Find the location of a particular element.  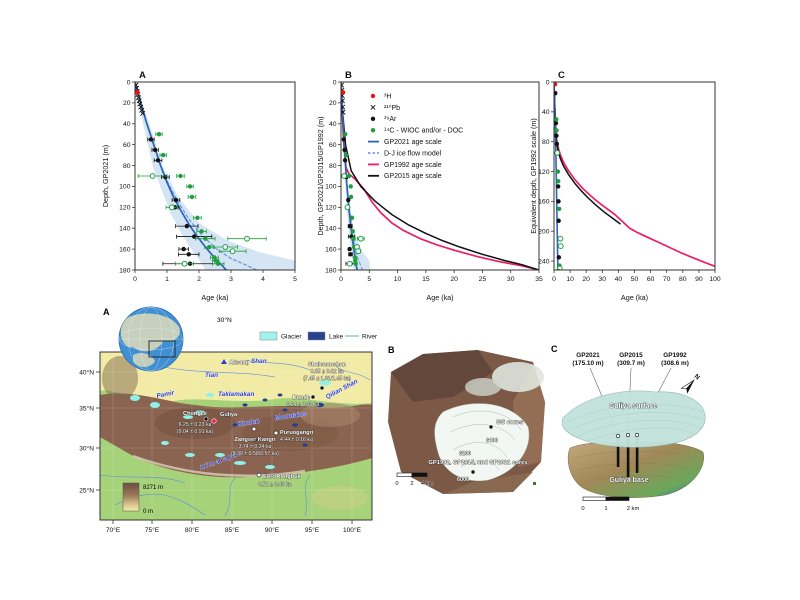

svg-text: 10 is located at coordinates (398, 279).